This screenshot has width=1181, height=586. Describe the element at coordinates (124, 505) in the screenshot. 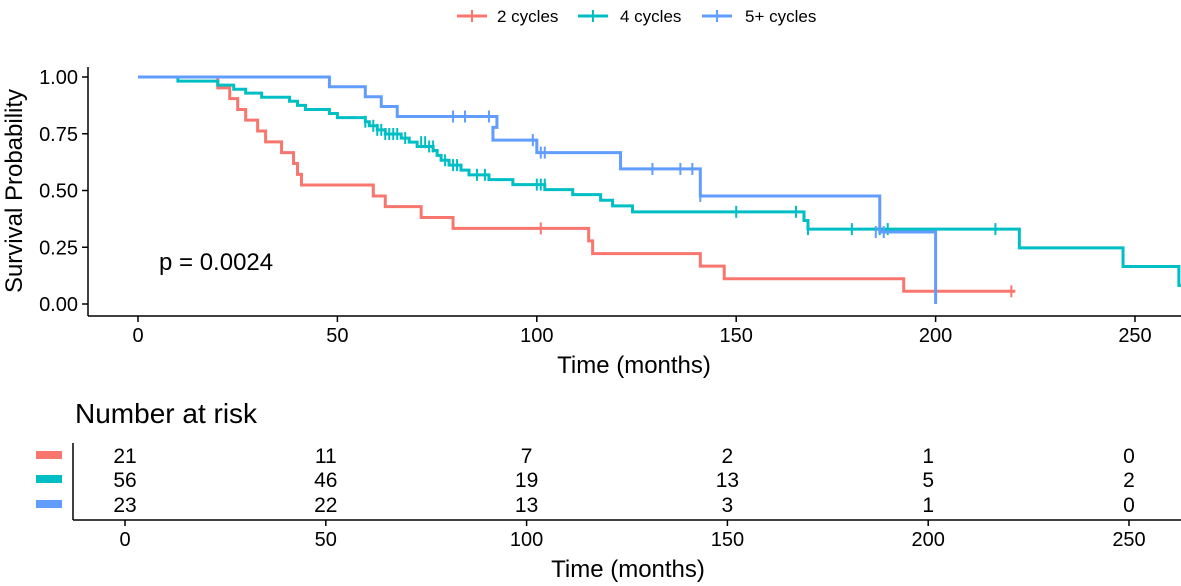

I see `risk-count-5plus-cycles: 23` at that location.